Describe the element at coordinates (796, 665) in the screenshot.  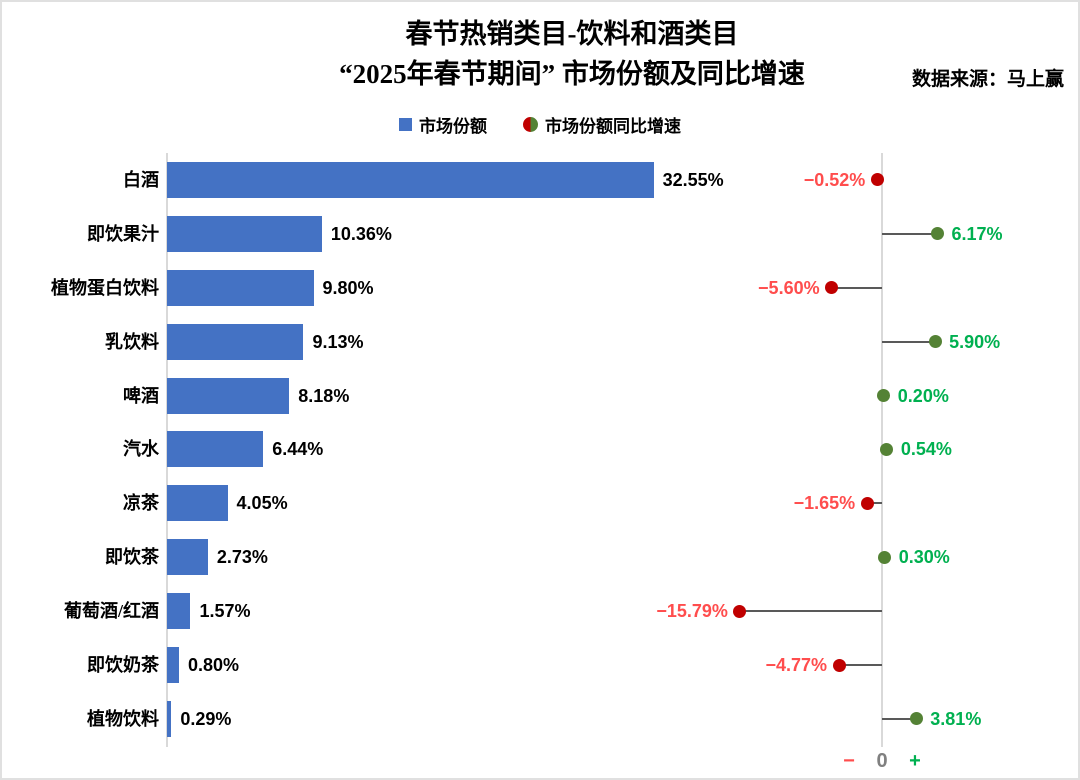
I see `growth-value-label: −4.77%` at that location.